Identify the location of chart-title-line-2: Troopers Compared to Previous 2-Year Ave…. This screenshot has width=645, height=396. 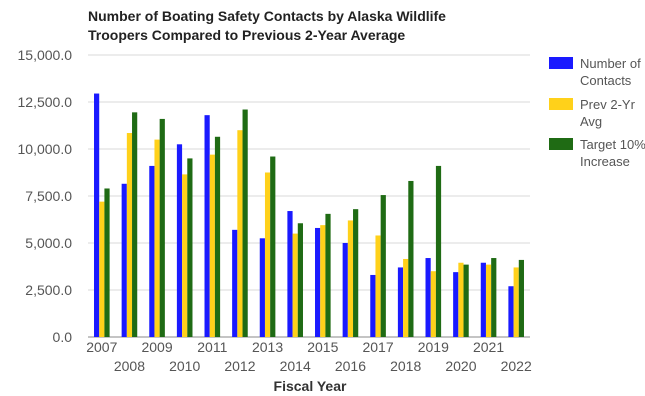
(246, 35).